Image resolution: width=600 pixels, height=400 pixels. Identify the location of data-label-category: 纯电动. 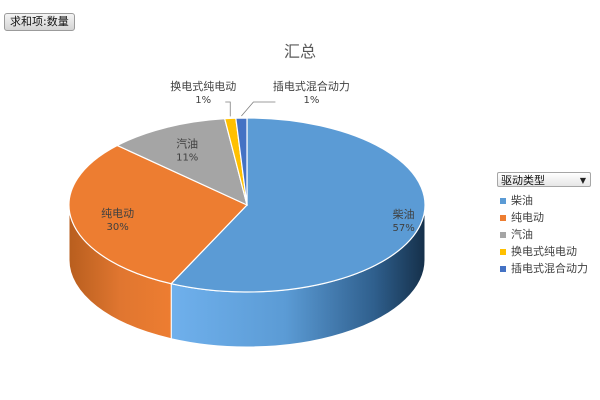
(117, 213).